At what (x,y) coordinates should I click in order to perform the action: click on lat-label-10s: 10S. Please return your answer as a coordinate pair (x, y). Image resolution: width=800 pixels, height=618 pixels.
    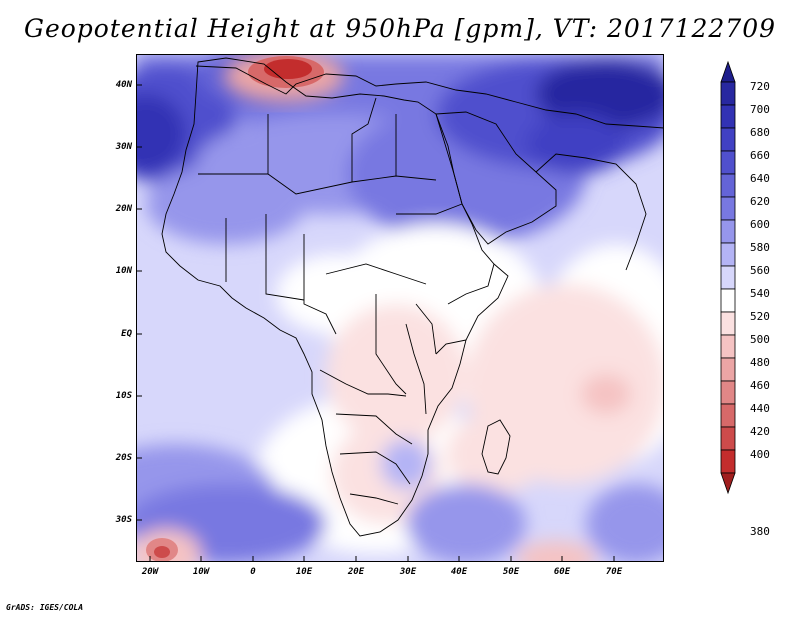
    Looking at the image, I should click on (123, 396).